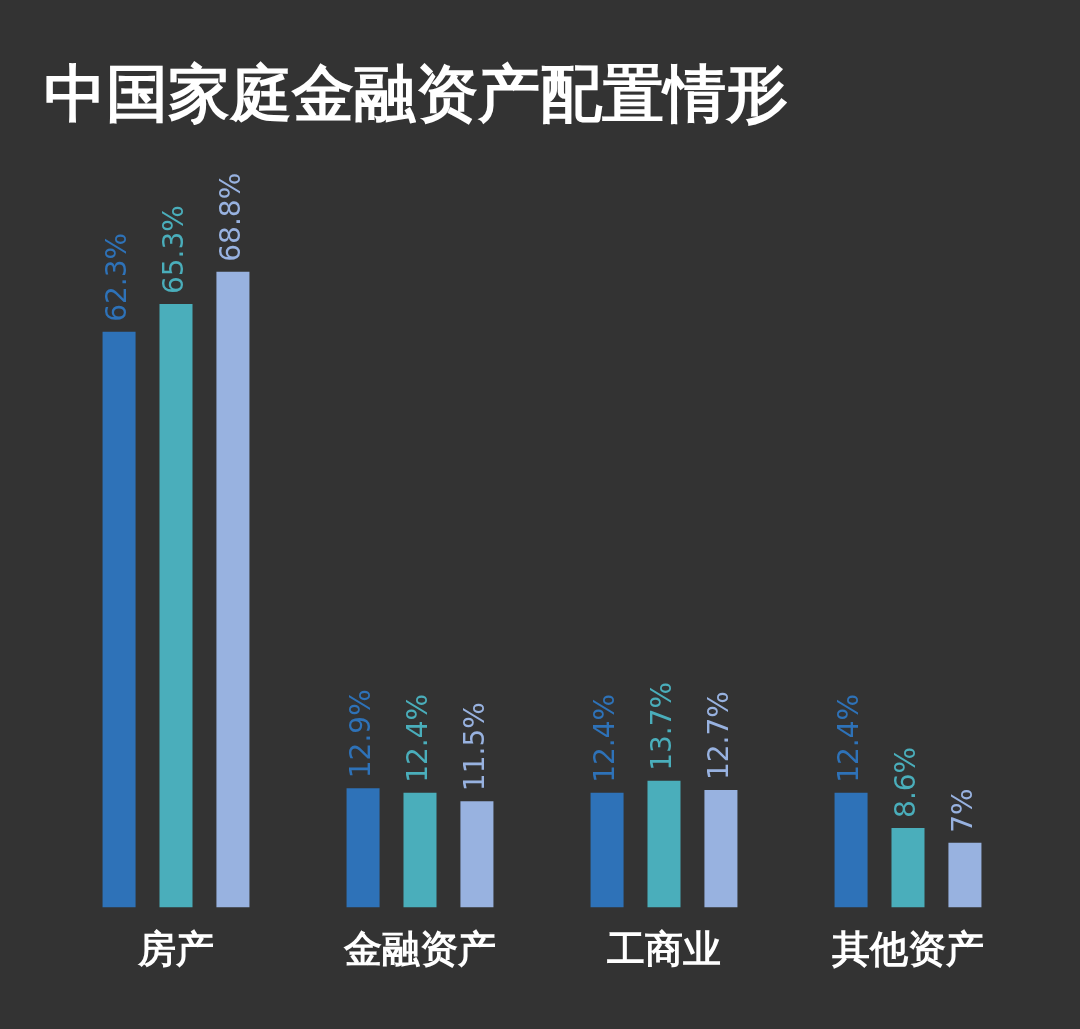 The height and width of the screenshot is (1029, 1080). Describe the element at coordinates (117, 277) in the screenshot. I see `data-label: 62.3%` at that location.